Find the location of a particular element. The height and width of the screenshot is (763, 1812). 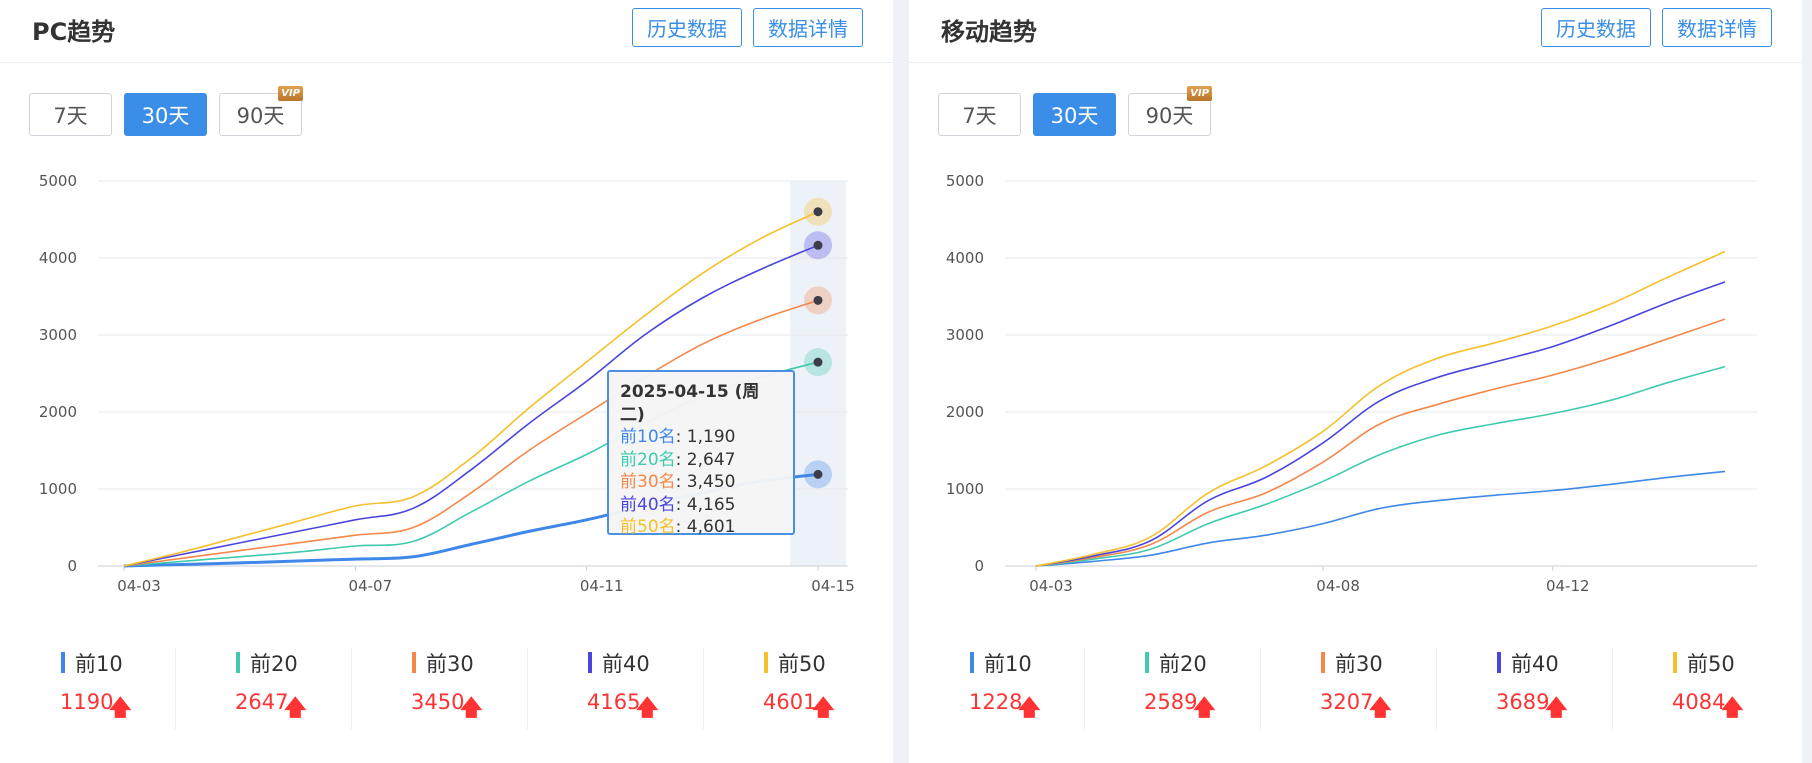

pc-stat-top10: 前10 1190 🡅 is located at coordinates (88, 685).